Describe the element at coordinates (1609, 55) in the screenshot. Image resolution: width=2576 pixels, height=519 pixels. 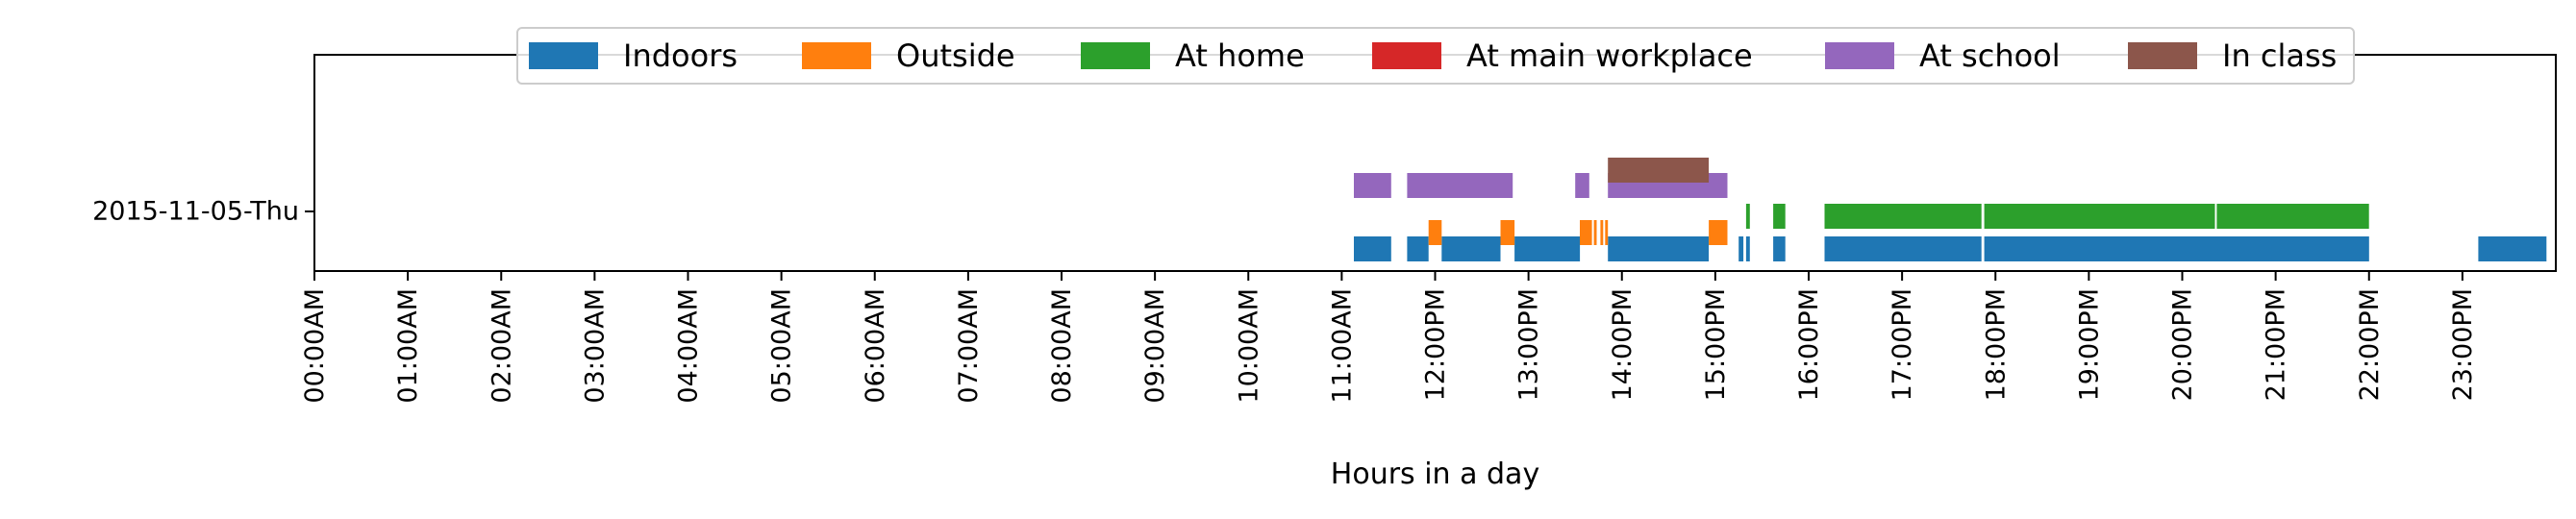
I see `legend-label-at-main-workplace: At main workplace` at that location.